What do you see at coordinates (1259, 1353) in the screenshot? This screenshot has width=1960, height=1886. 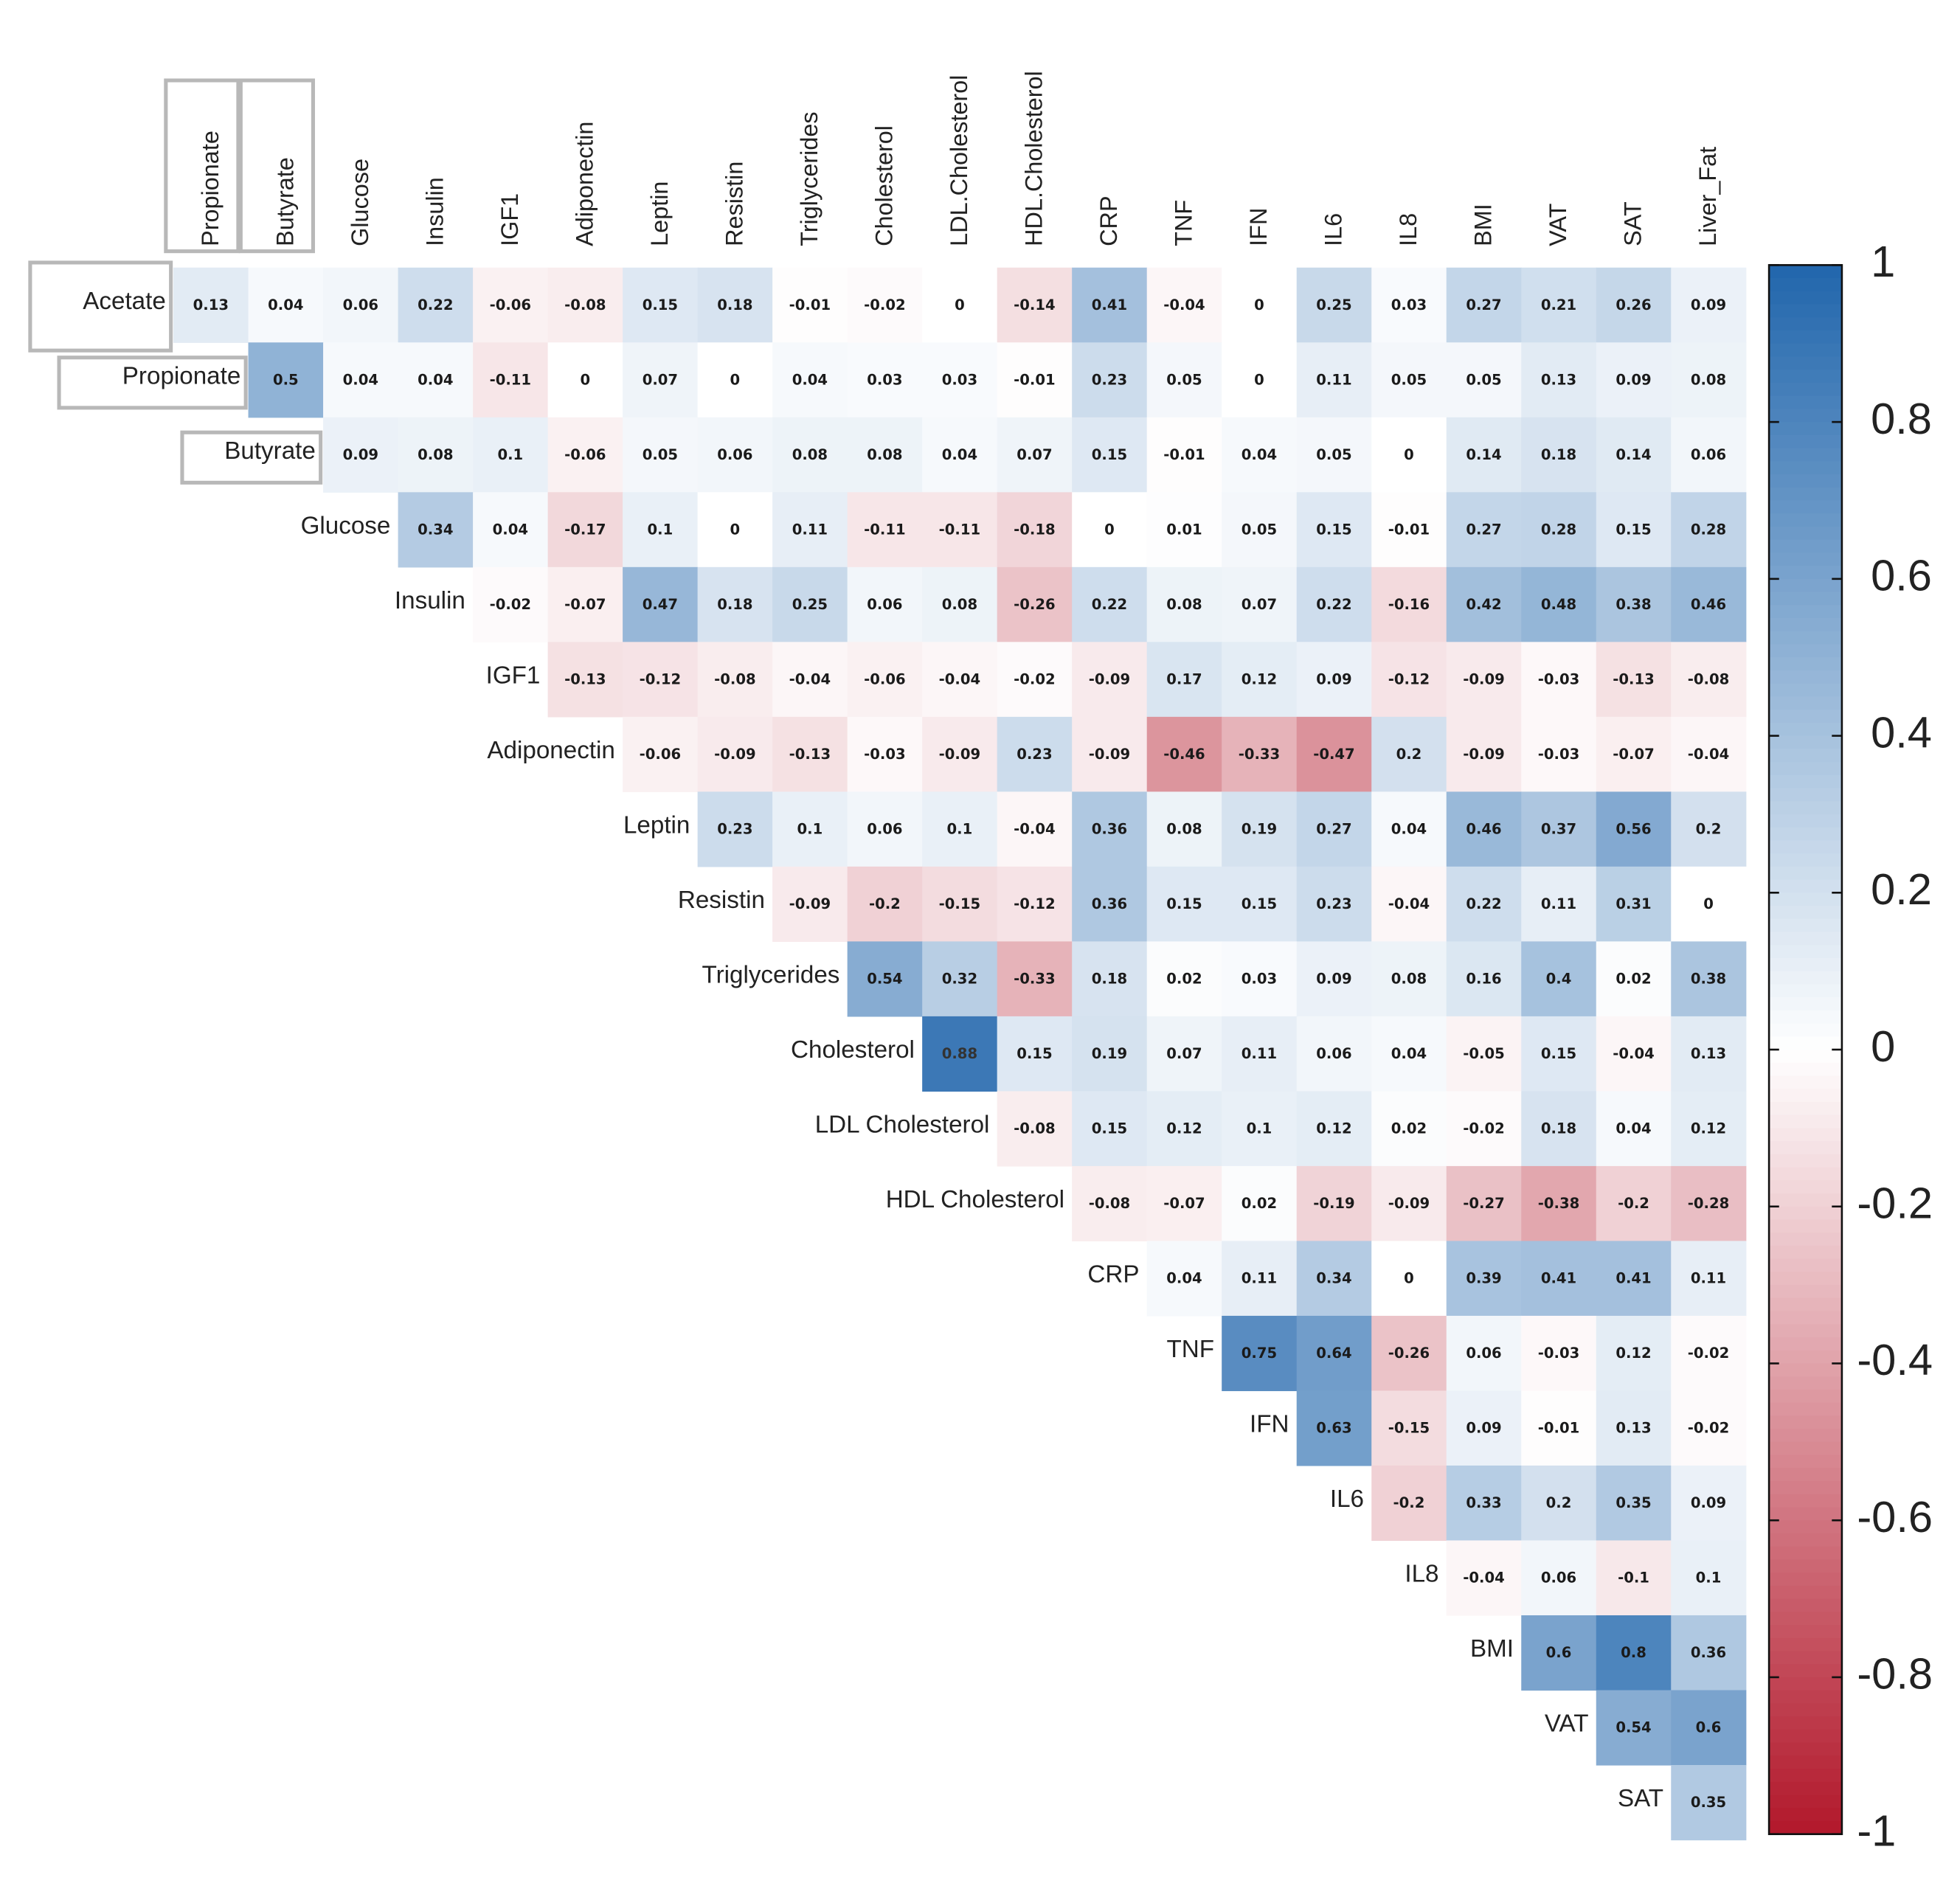 I see `cell-value: 0.75` at bounding box center [1259, 1353].